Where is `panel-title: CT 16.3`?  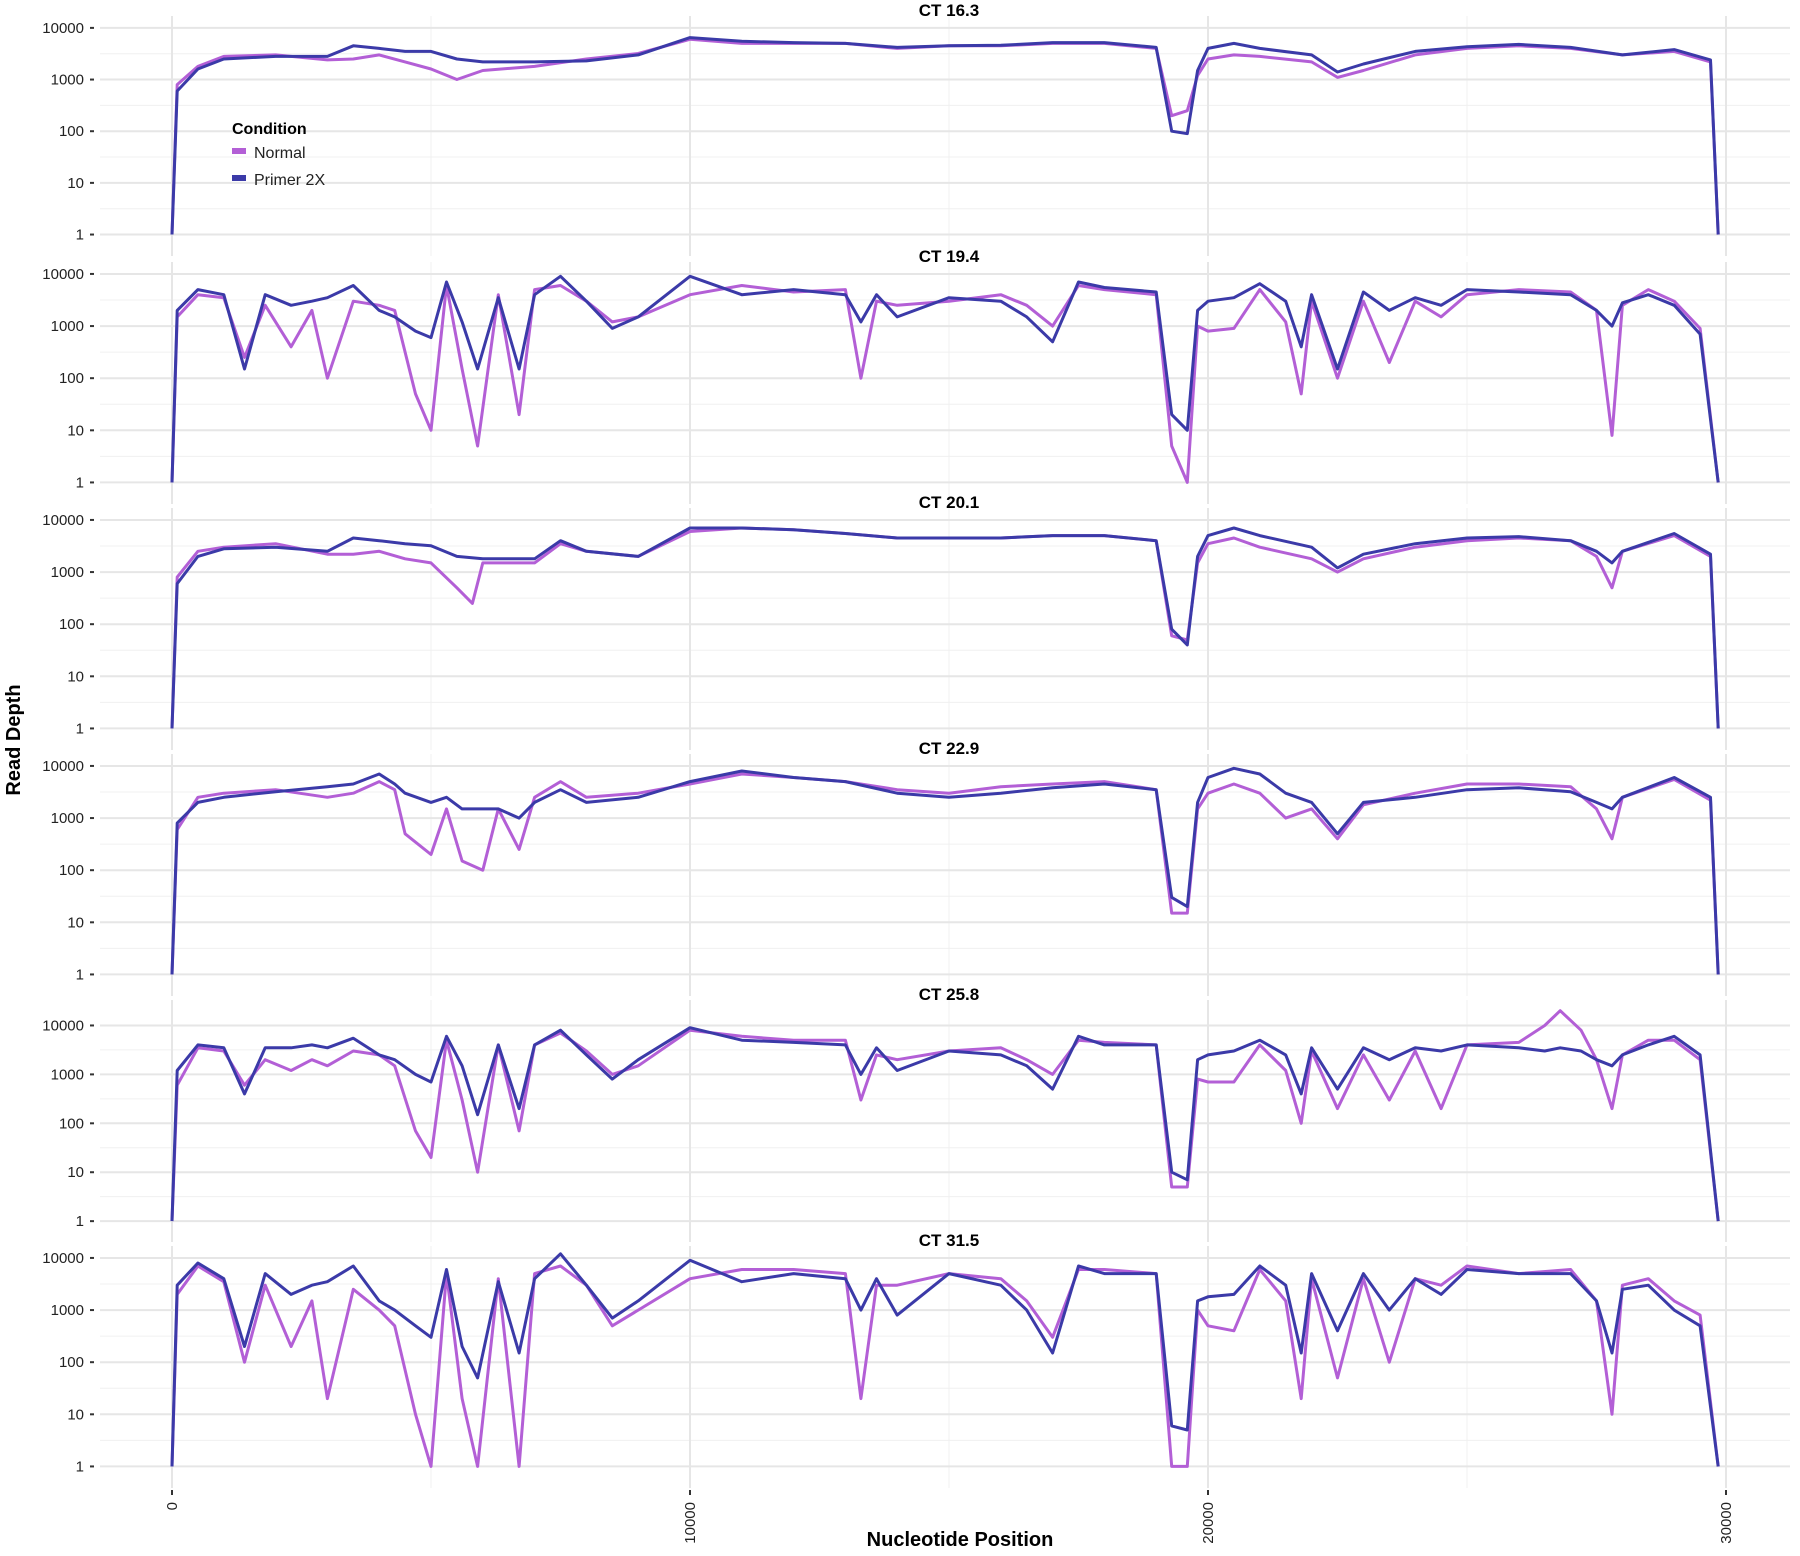
panel-title: CT 16.3 is located at coordinates (949, 10).